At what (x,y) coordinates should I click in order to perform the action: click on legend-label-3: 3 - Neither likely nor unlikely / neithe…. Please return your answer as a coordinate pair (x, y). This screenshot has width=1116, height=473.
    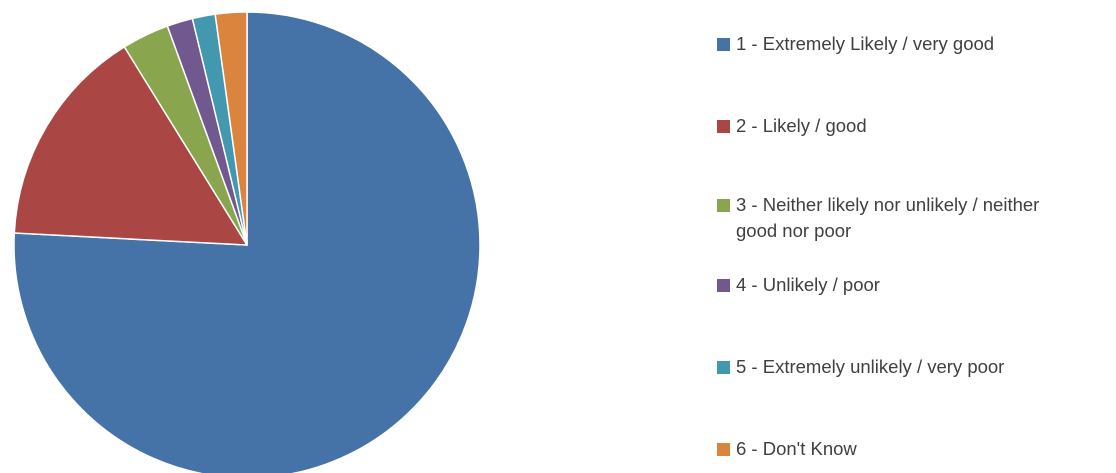
    Looking at the image, I should click on (888, 217).